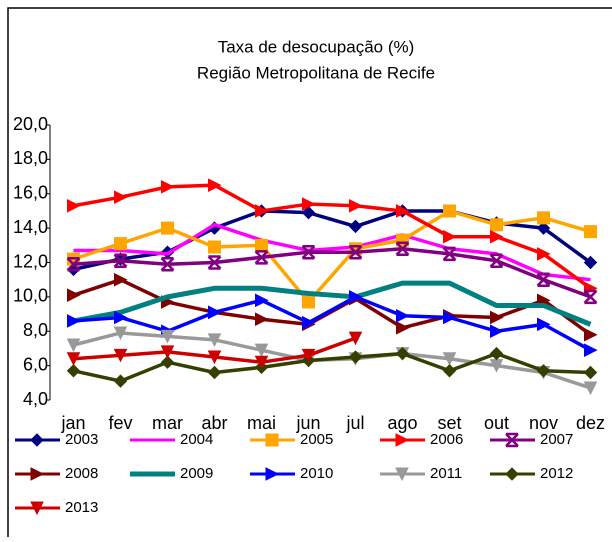 The width and height of the screenshot is (612, 542). Describe the element at coordinates (446, 439) in the screenshot. I see `legend-label: 2006` at that location.